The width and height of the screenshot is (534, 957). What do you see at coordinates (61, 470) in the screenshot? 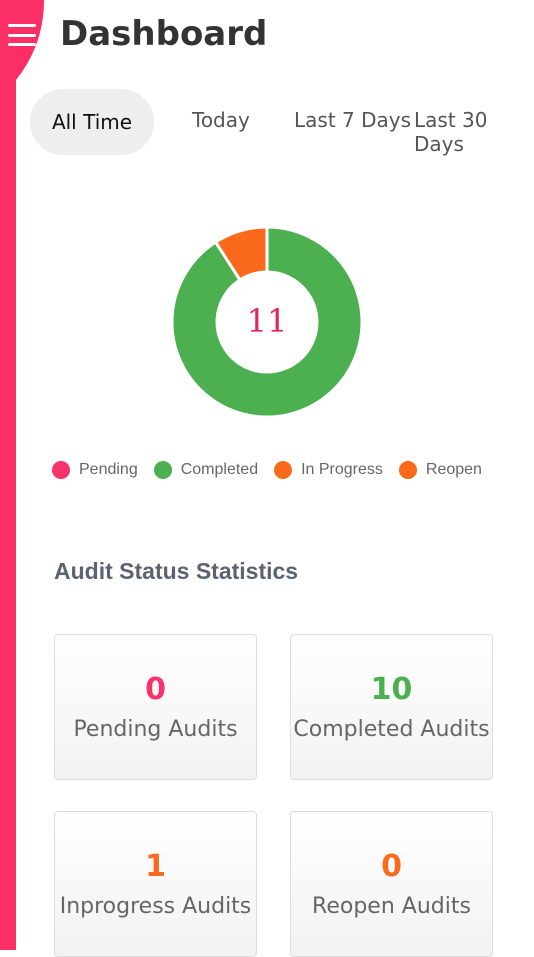
I see `legend-dot-pending` at bounding box center [61, 470].